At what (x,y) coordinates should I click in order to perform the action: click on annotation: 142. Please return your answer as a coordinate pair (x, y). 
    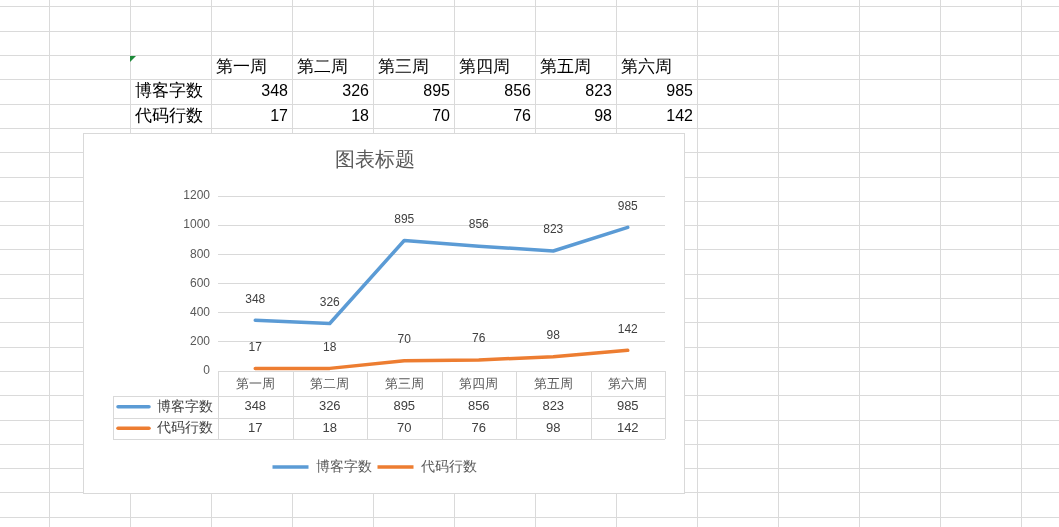
    Looking at the image, I should click on (628, 328).